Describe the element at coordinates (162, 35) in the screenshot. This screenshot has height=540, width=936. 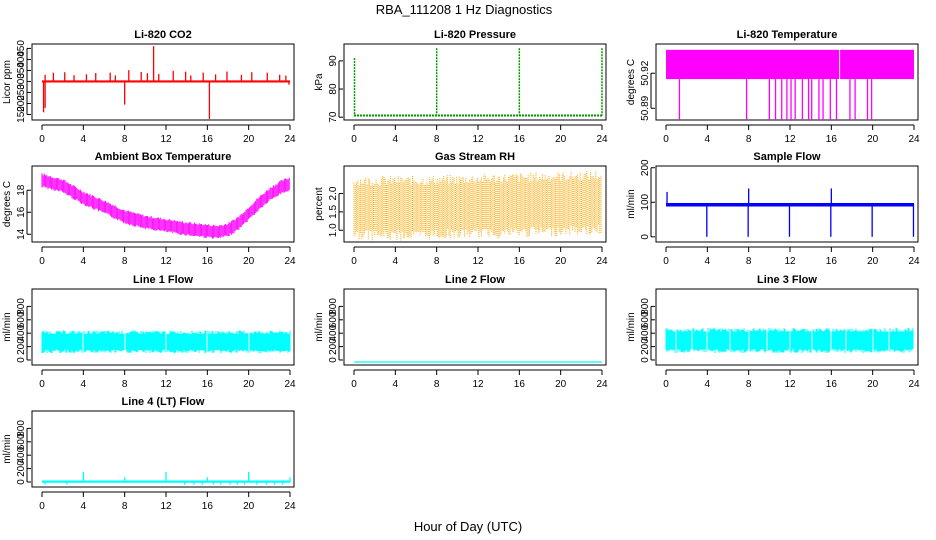
I see `panel-title: Li-820 CO2` at that location.